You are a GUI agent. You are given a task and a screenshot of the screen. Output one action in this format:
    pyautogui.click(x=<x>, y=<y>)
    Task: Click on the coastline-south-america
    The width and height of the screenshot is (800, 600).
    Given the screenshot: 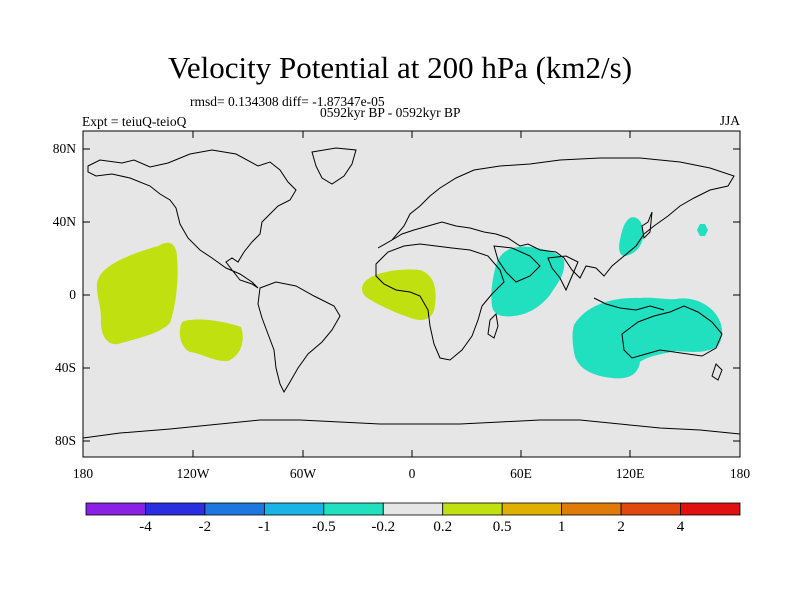 What is the action you would take?
    pyautogui.click(x=299, y=337)
    